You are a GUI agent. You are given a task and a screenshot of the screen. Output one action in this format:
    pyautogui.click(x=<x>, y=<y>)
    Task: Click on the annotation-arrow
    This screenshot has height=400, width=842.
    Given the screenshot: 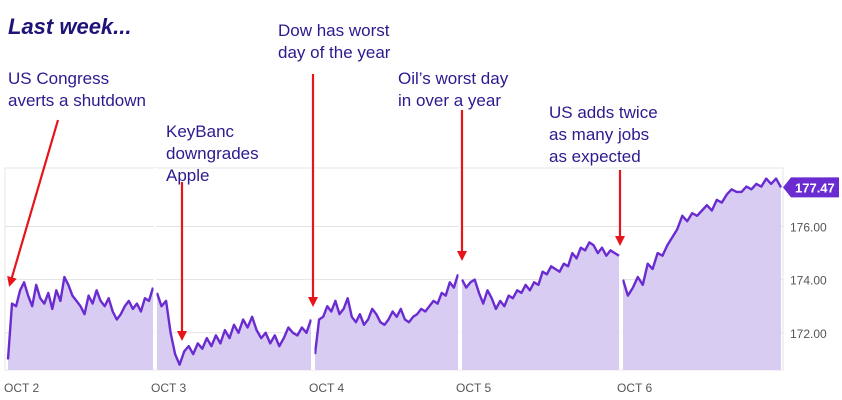 What is the action you would take?
    pyautogui.click(x=33, y=203)
    